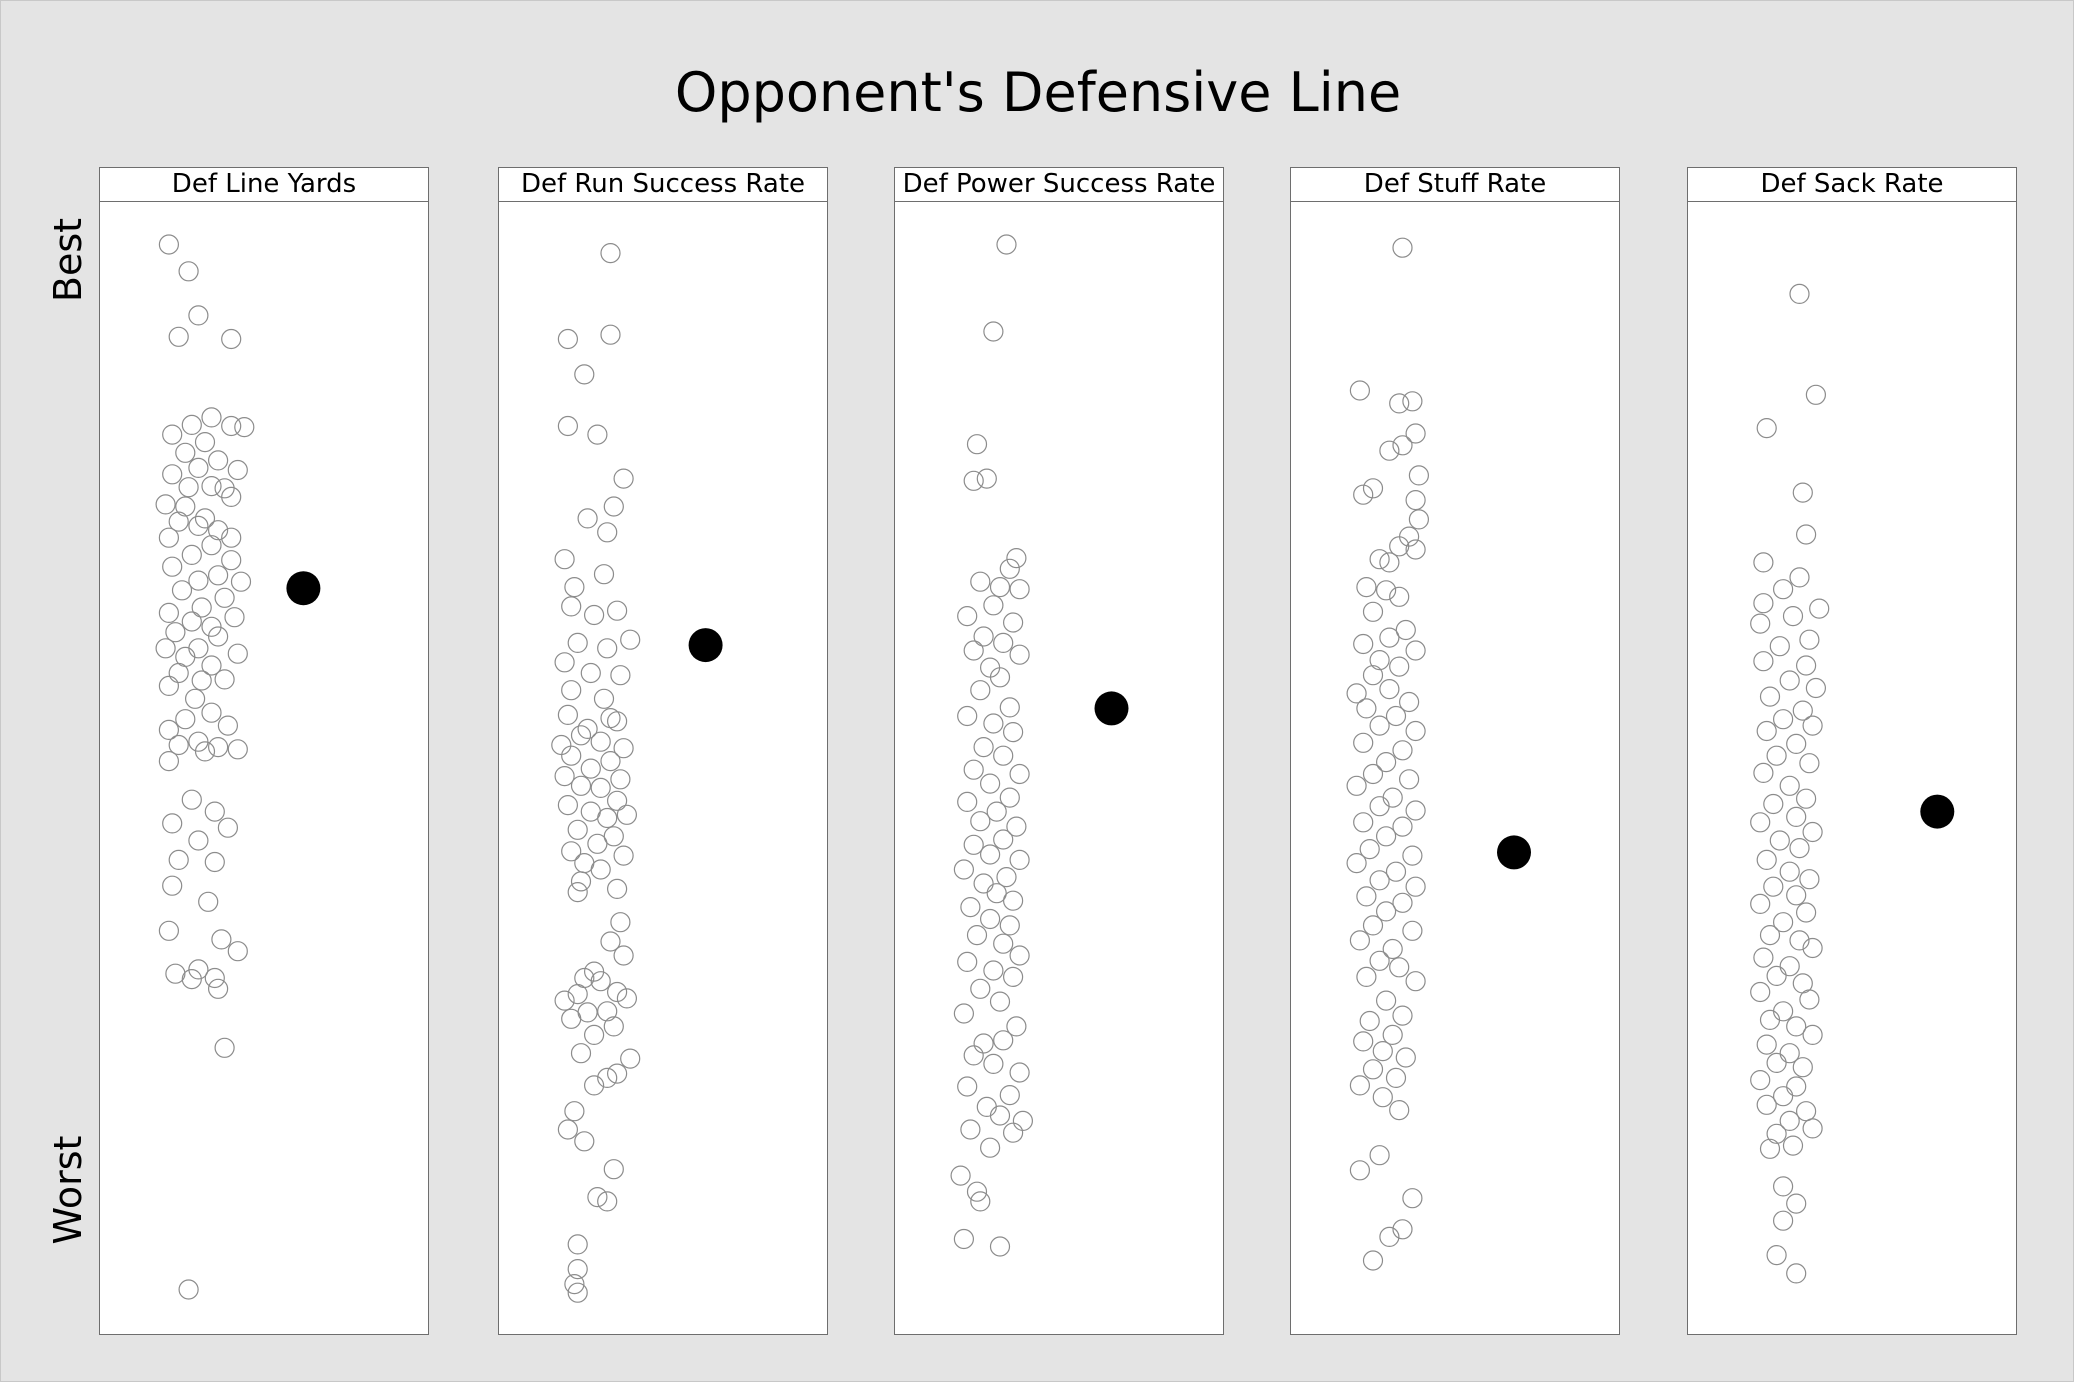 This screenshot has height=1382, width=2074. I want to click on panel-def-sack-rate: Def Sack Rate, so click(1852, 751).